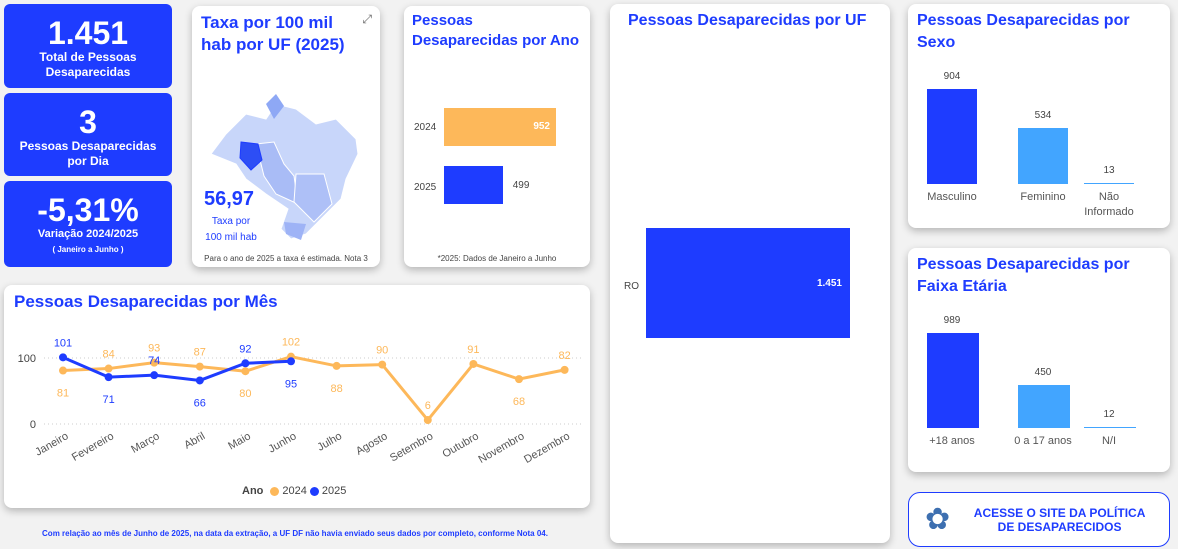 This screenshot has height=549, width=1178. What do you see at coordinates (367, 19) in the screenshot?
I see `expand-icon: ⤢` at bounding box center [367, 19].